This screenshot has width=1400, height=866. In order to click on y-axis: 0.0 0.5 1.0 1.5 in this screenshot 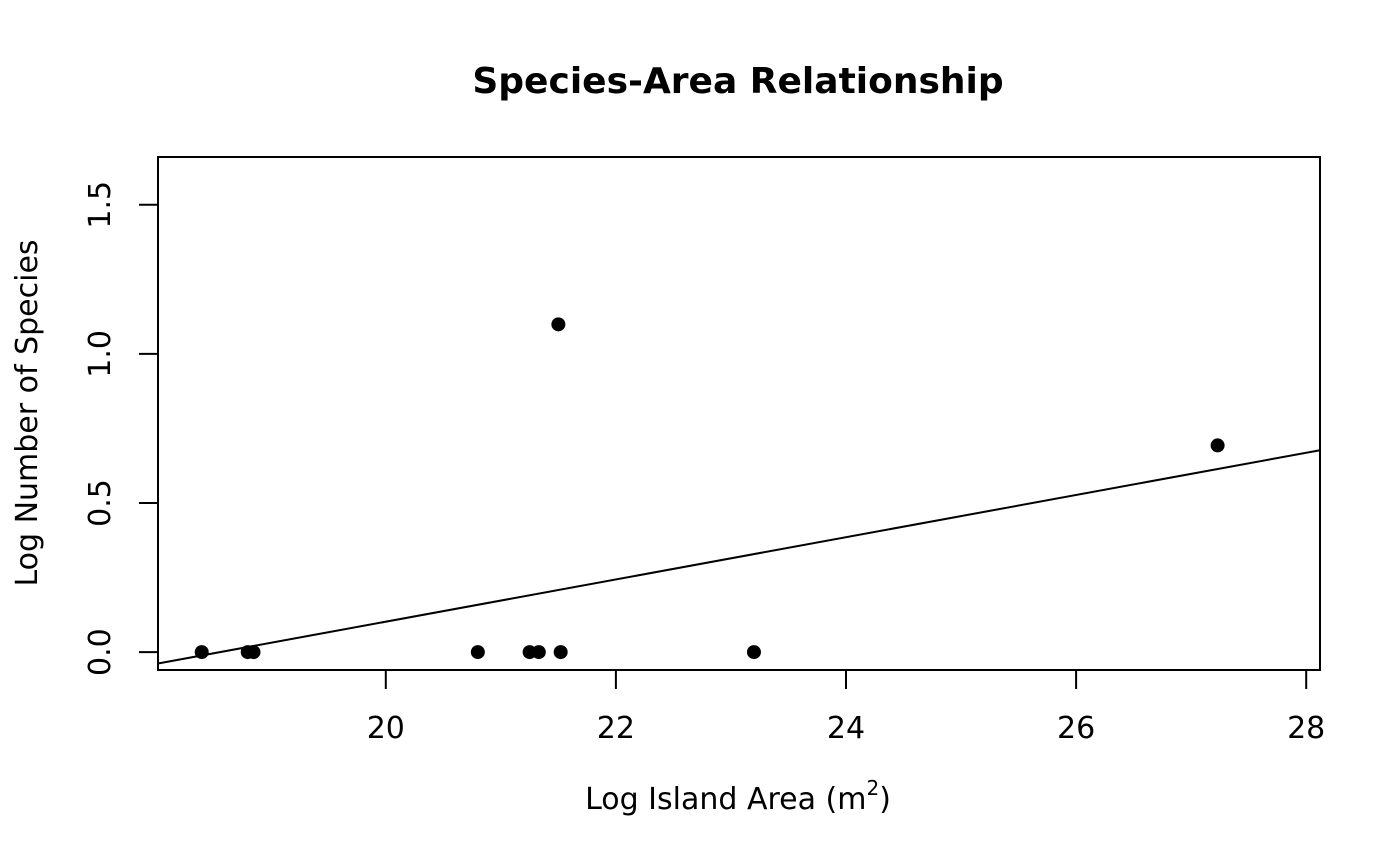, I will do `click(120, 428)`.